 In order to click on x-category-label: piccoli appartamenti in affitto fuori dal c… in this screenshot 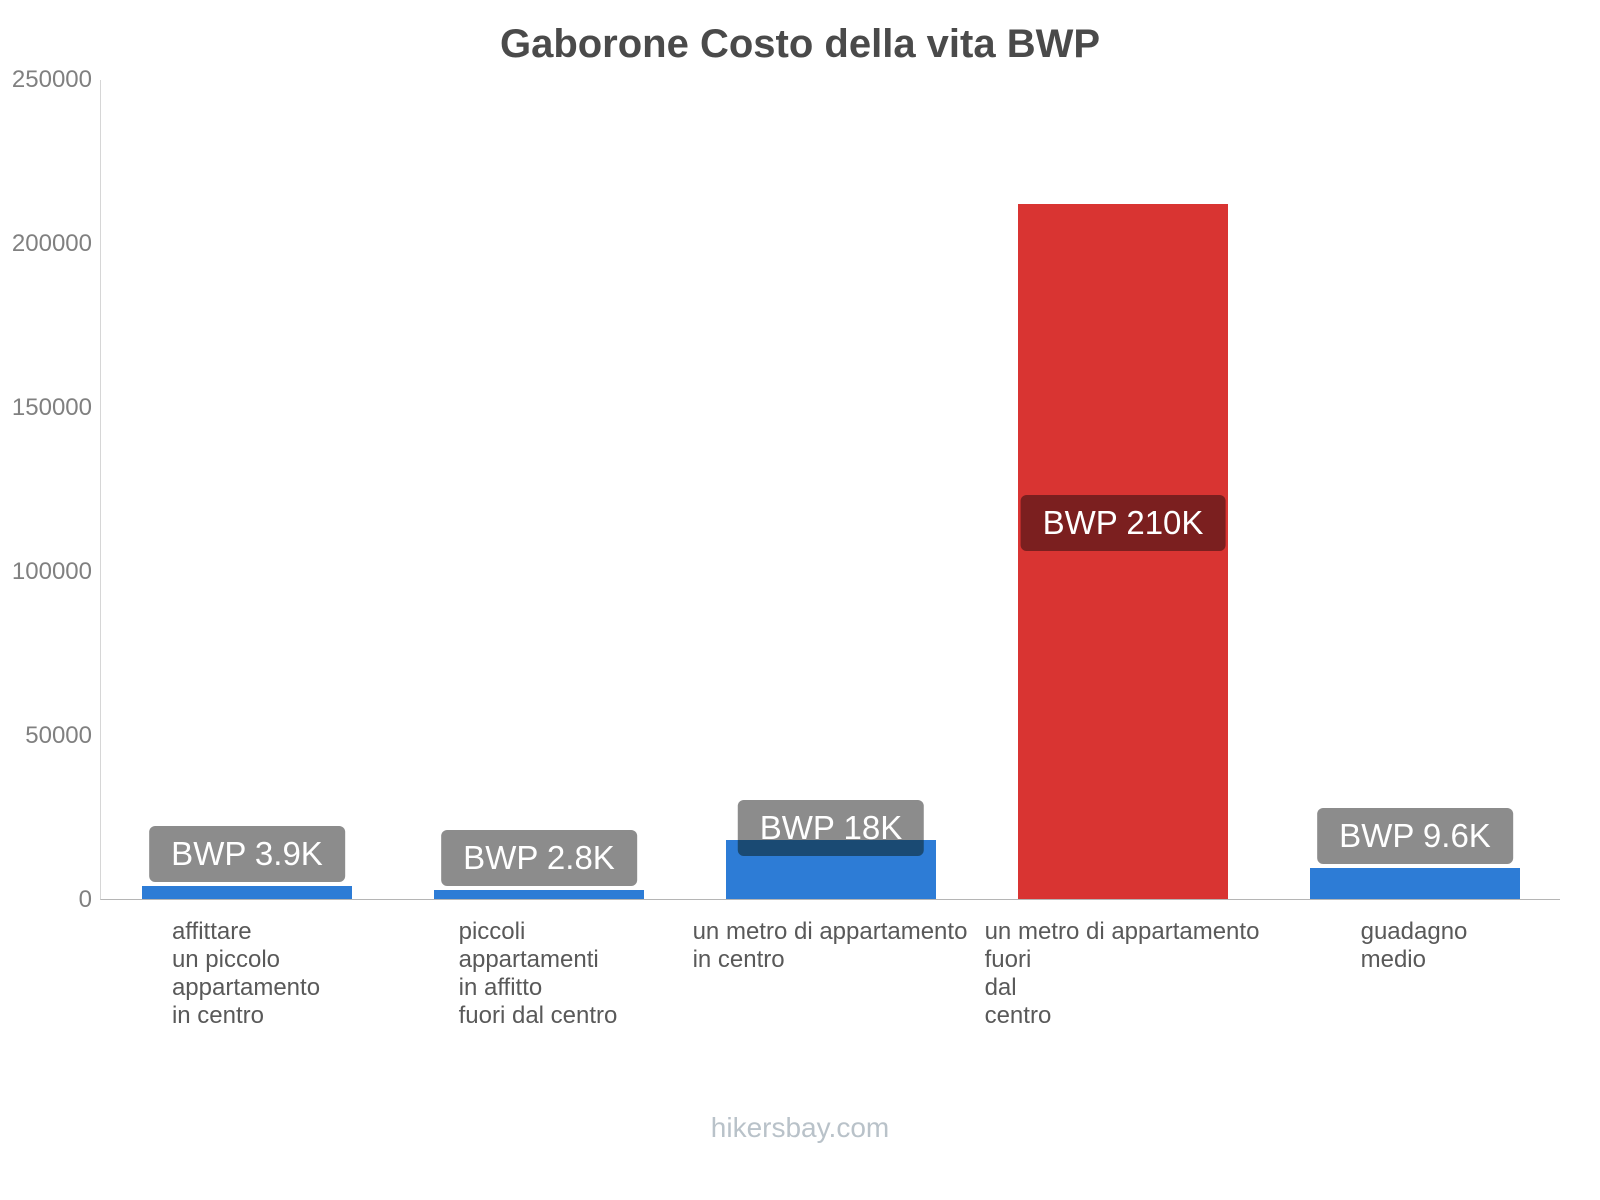, I will do `click(538, 974)`.